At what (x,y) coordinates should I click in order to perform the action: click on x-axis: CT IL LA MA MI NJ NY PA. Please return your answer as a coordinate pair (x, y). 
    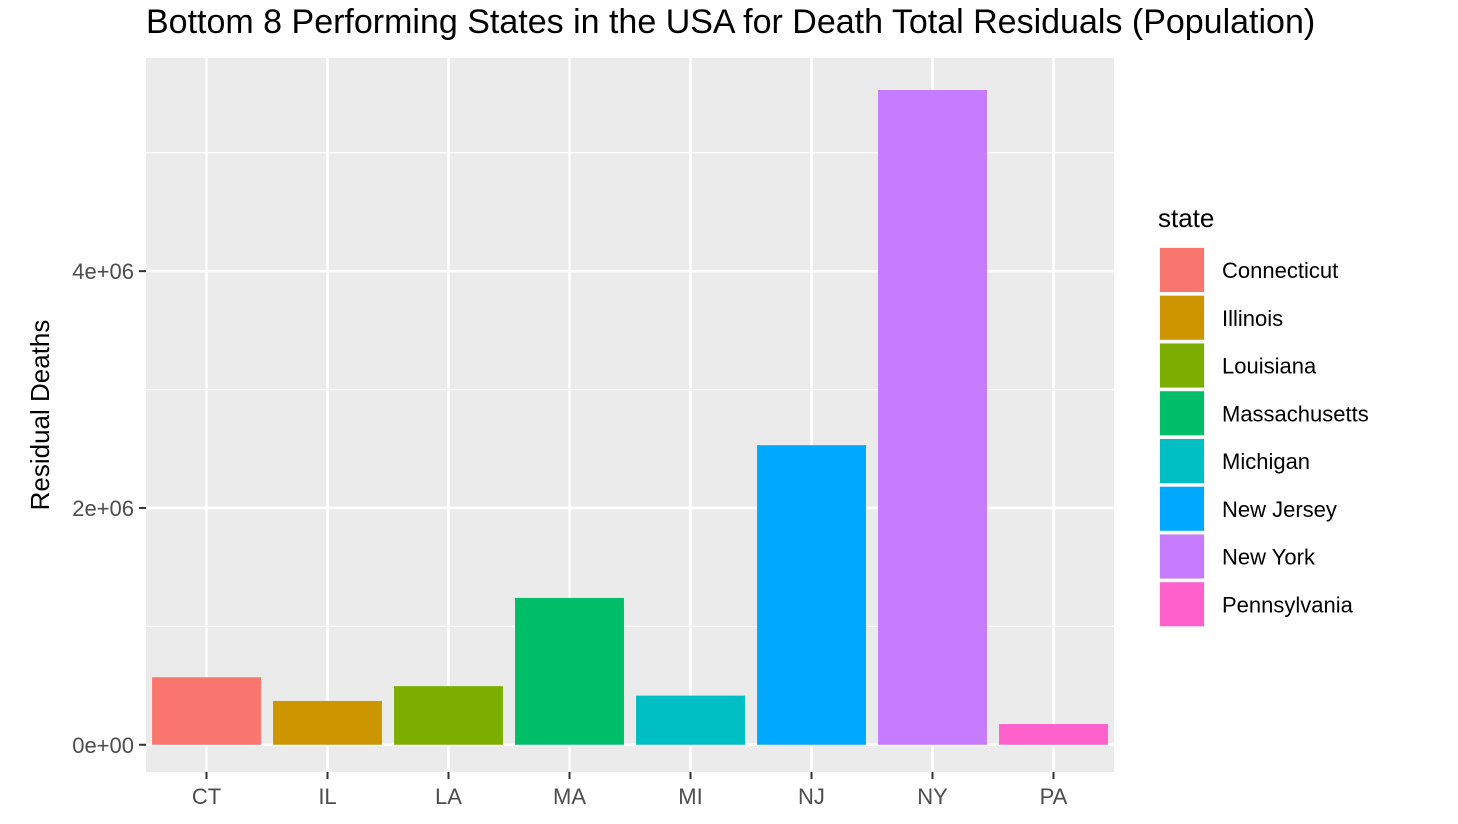
    Looking at the image, I should click on (630, 790).